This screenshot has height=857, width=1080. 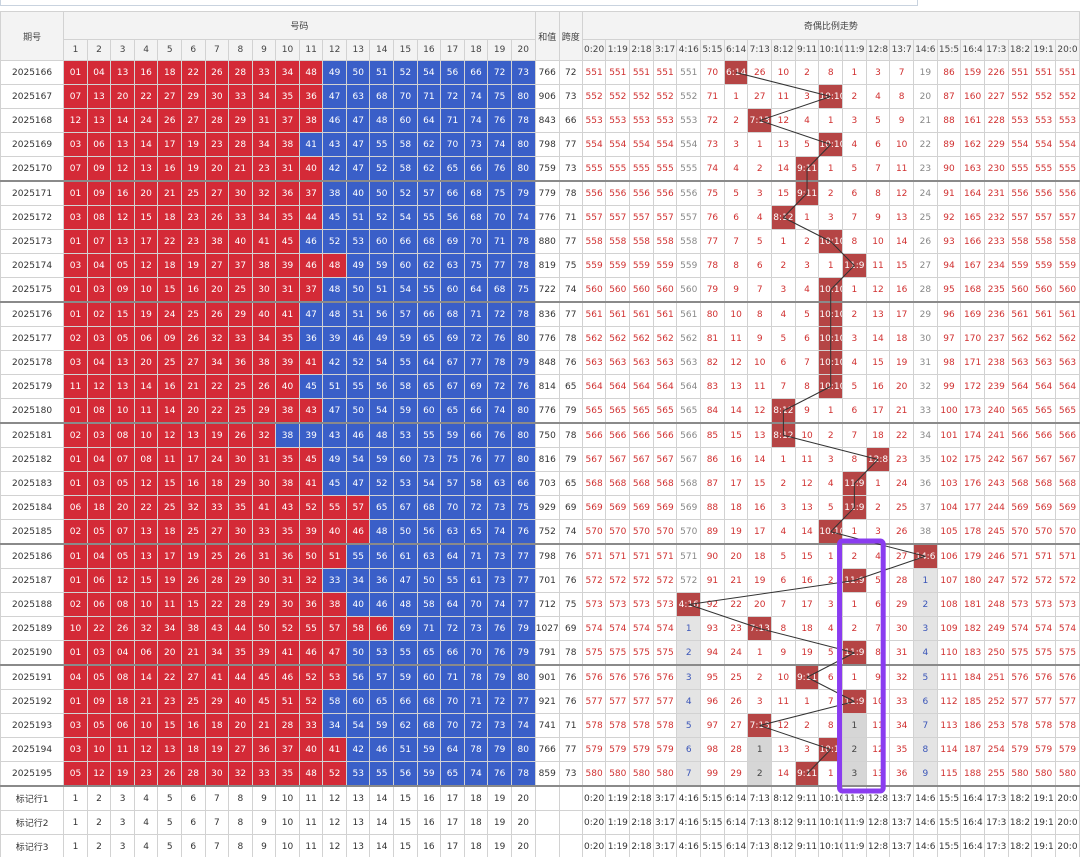 What do you see at coordinates (807, 50) in the screenshot?
I see `ratio-col-header: 9:11` at bounding box center [807, 50].